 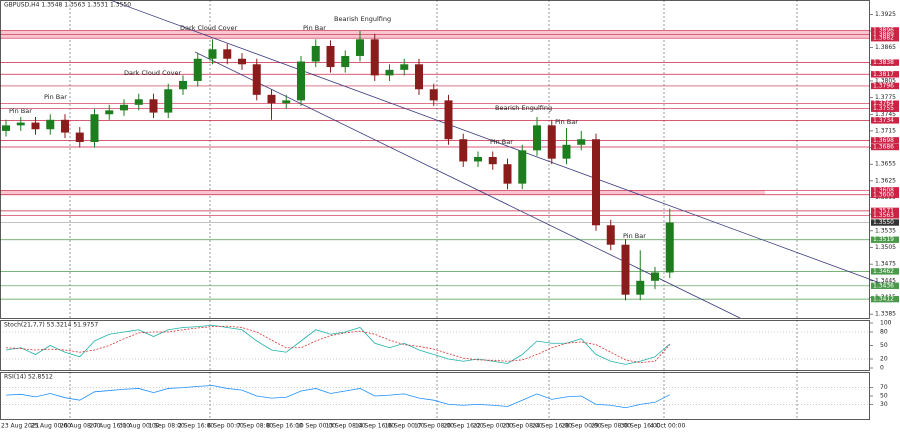 I want to click on y-tick-label: 20, so click(x=884, y=359).